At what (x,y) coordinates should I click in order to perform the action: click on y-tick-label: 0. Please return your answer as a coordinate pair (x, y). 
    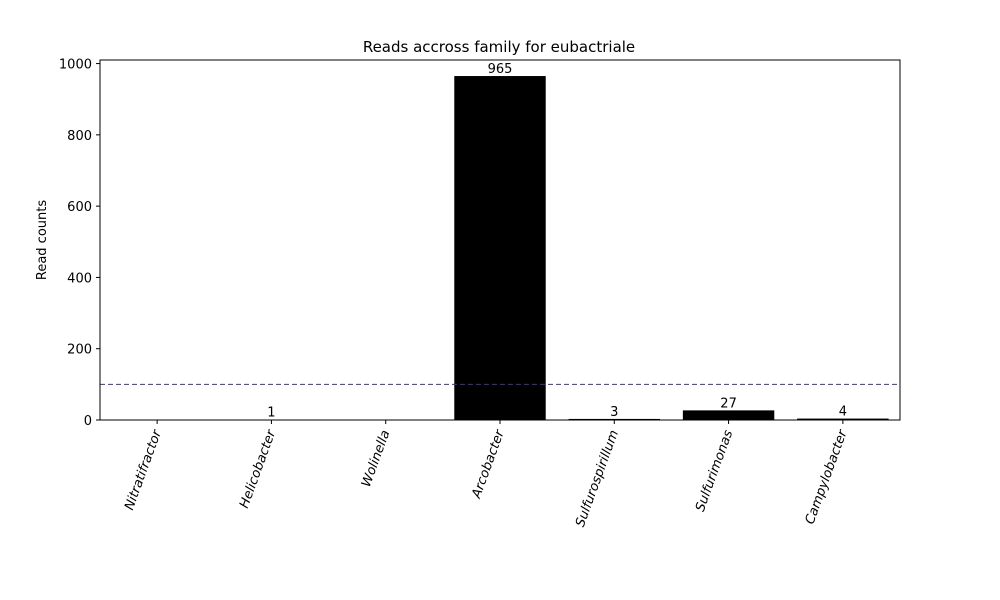
    Looking at the image, I should click on (88, 421).